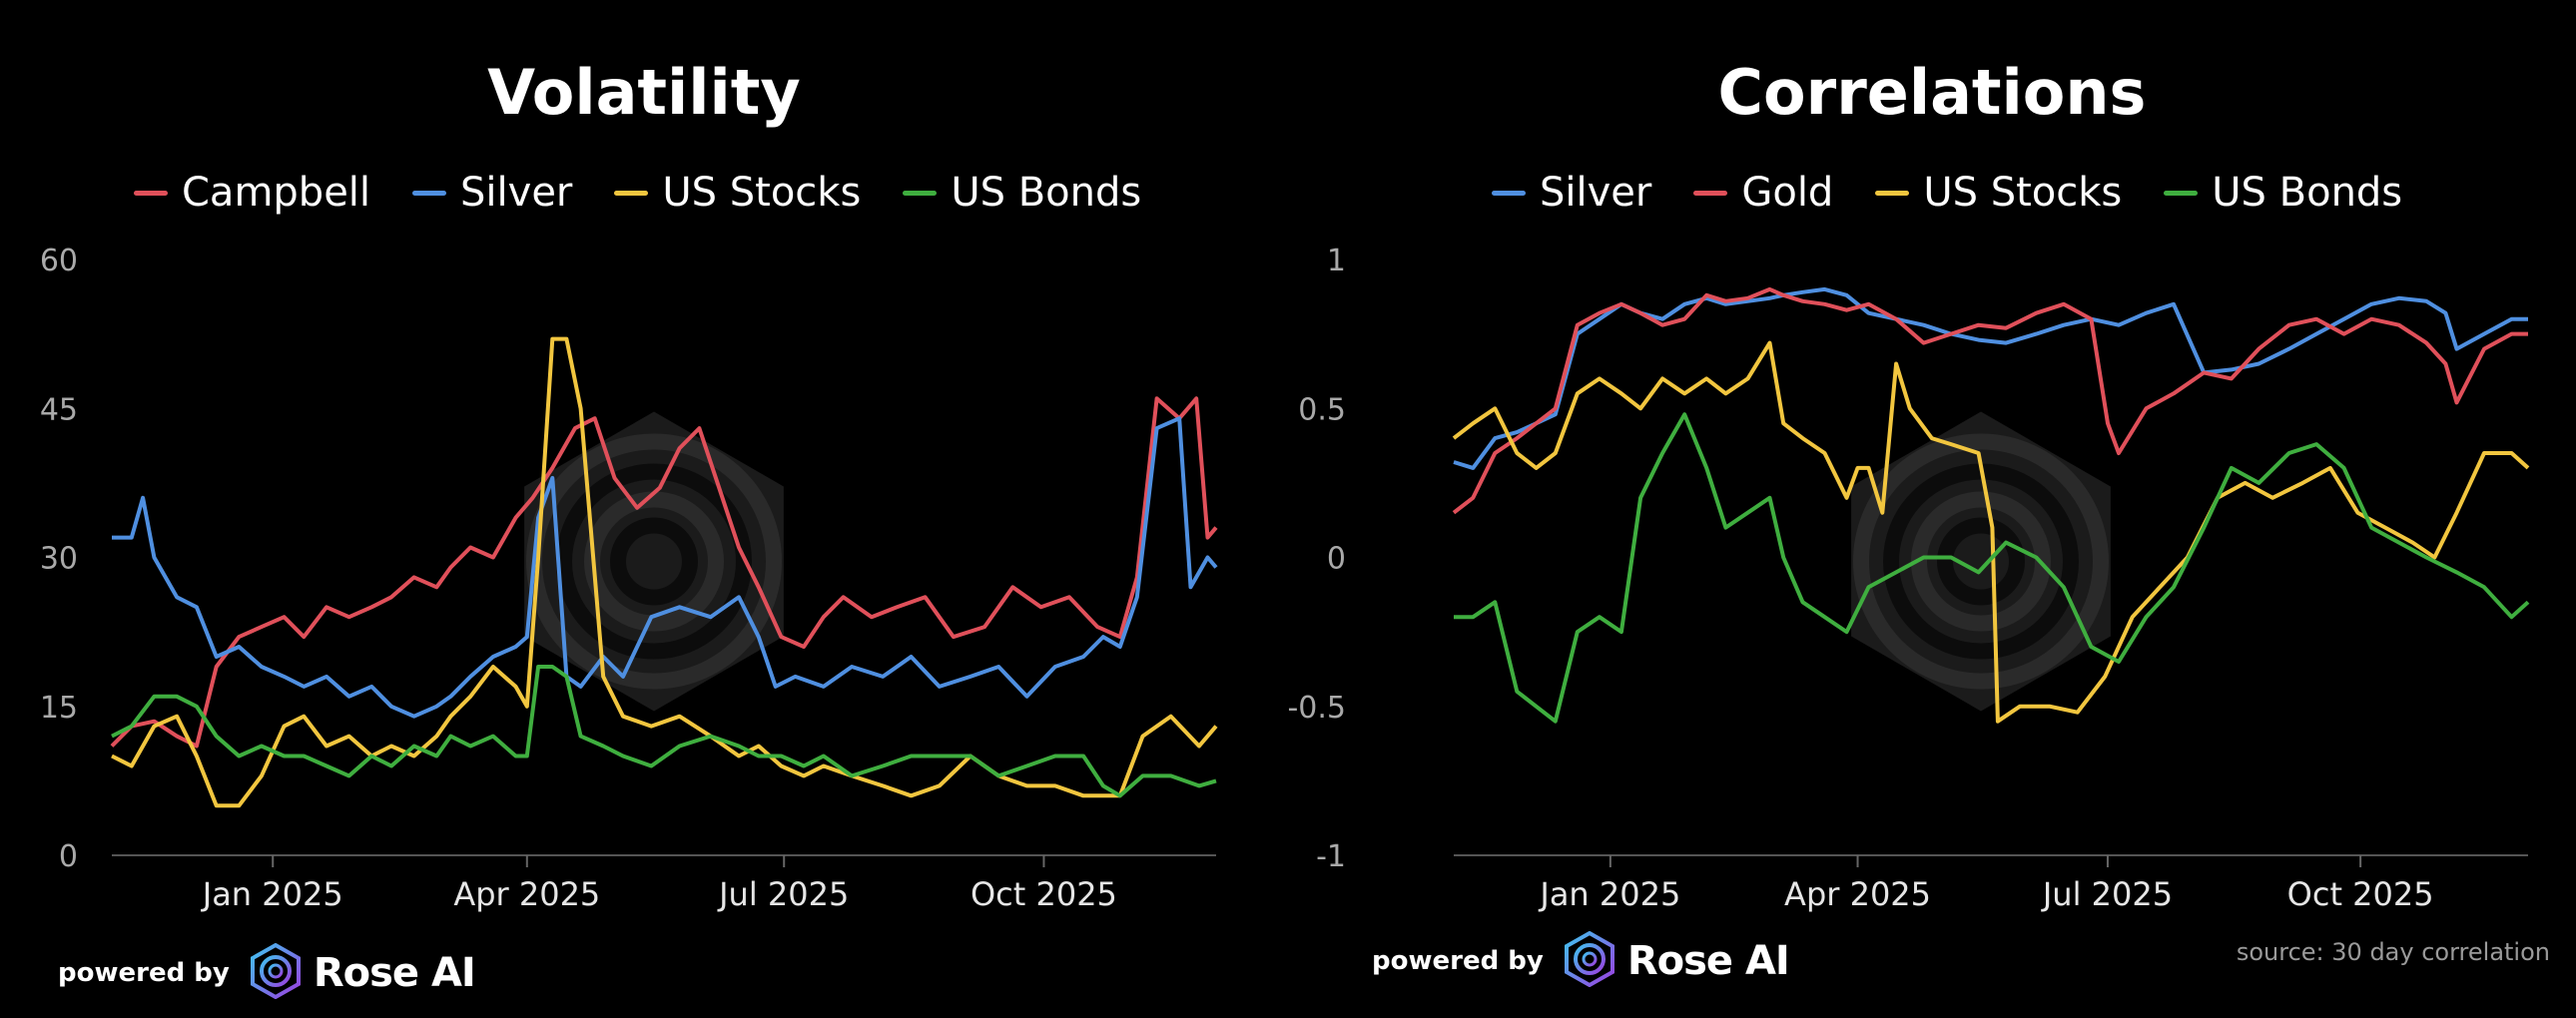 Image resolution: width=2576 pixels, height=1018 pixels. What do you see at coordinates (59, 559) in the screenshot?
I see `y-tick-label: 30` at bounding box center [59, 559].